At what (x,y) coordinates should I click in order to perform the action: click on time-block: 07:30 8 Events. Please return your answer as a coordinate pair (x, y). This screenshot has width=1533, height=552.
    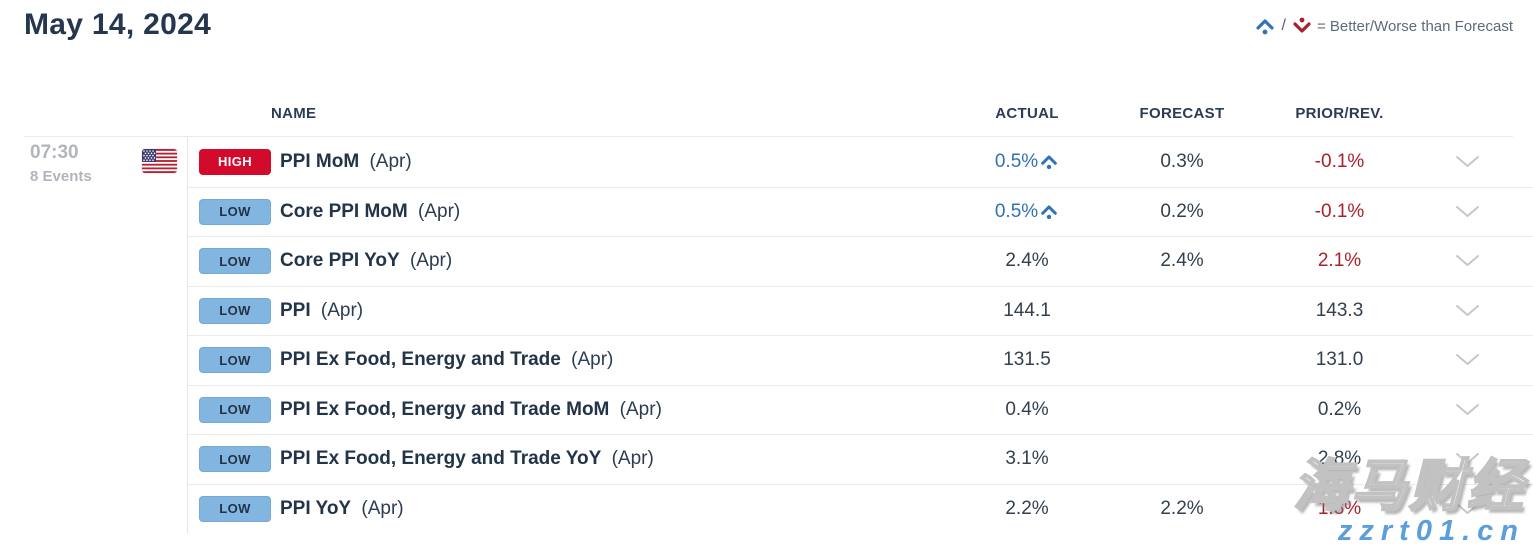
    Looking at the image, I should click on (61, 163).